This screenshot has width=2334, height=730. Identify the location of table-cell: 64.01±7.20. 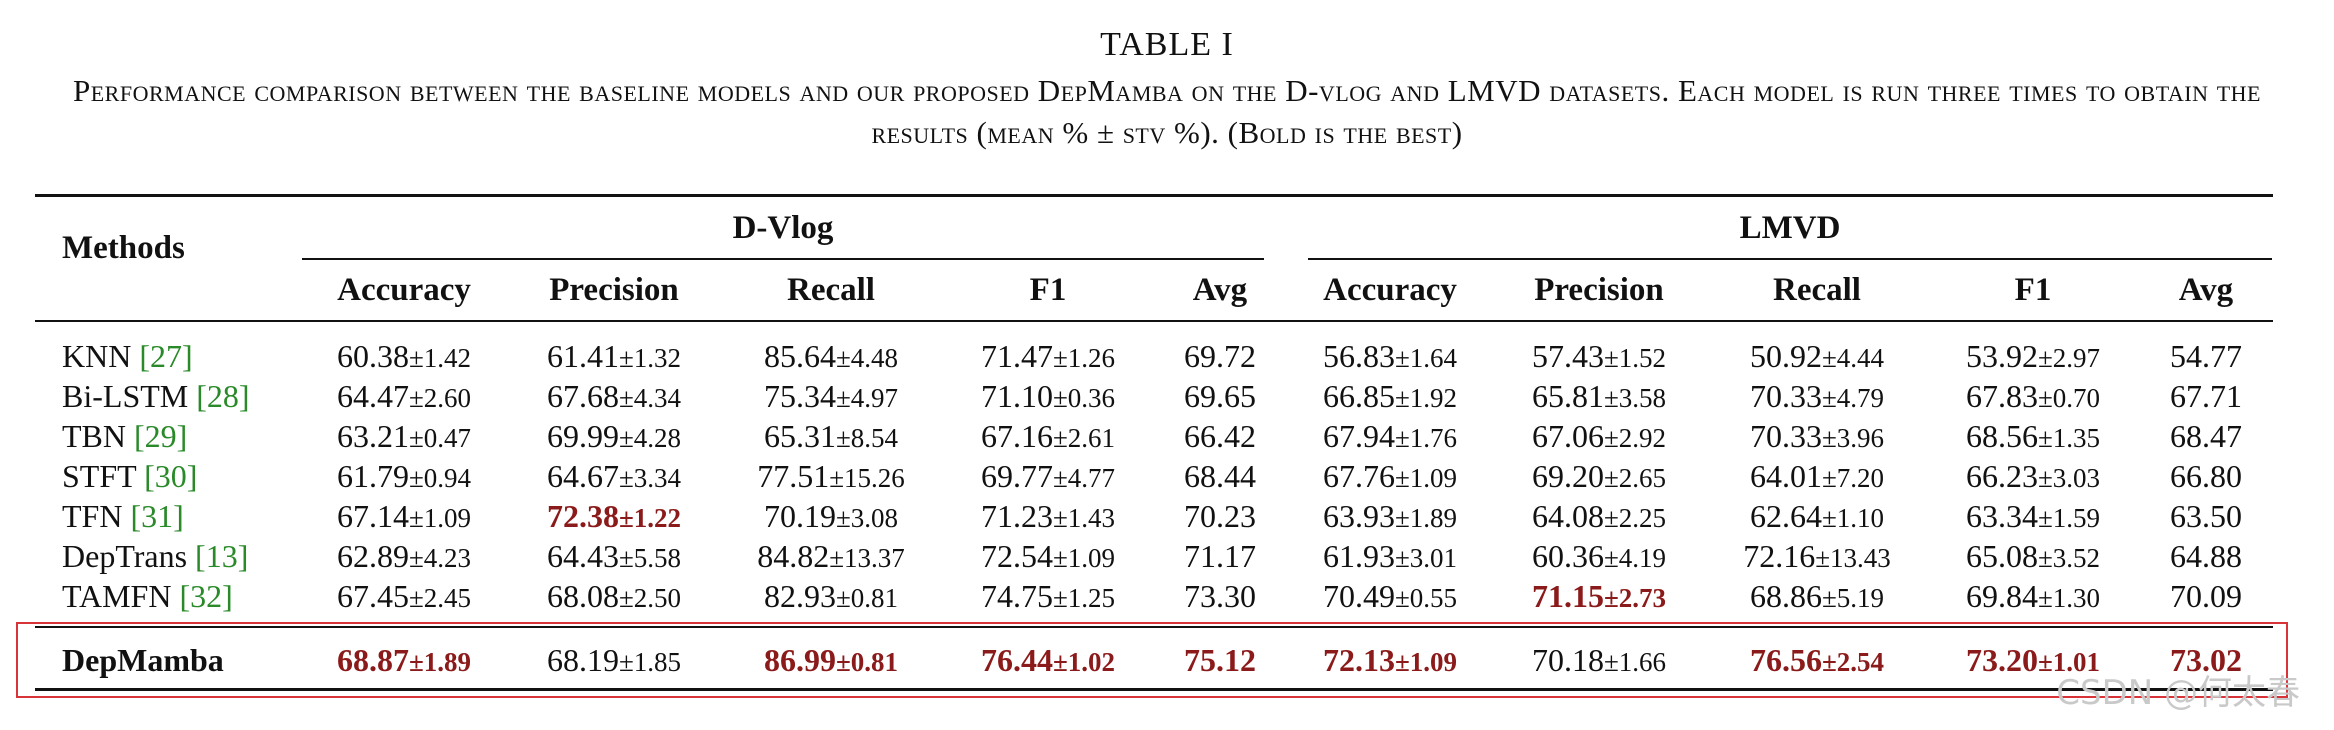
(1817, 477).